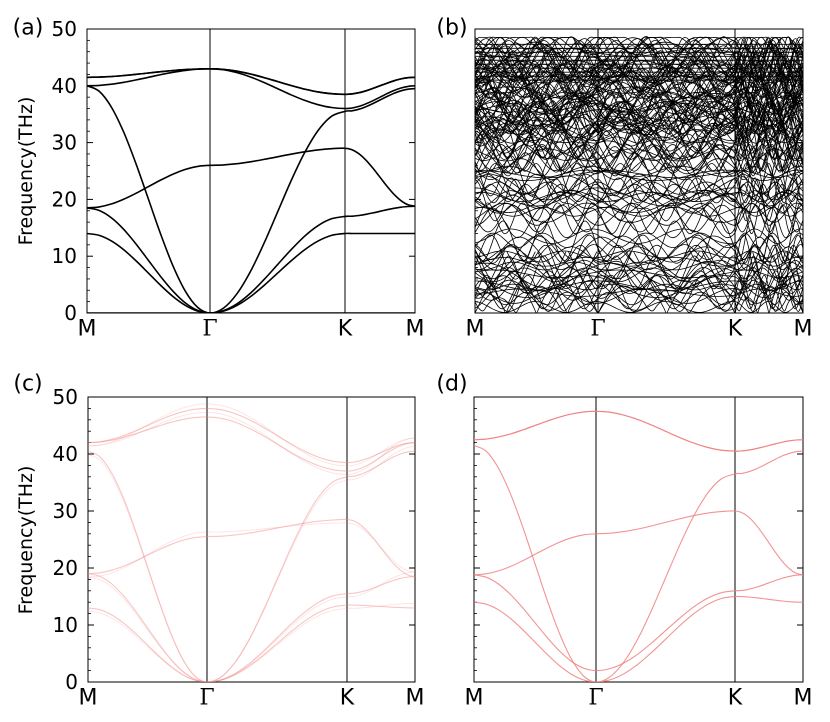  What do you see at coordinates (735, 329) in the screenshot?
I see `x-tick-label: K` at bounding box center [735, 329].